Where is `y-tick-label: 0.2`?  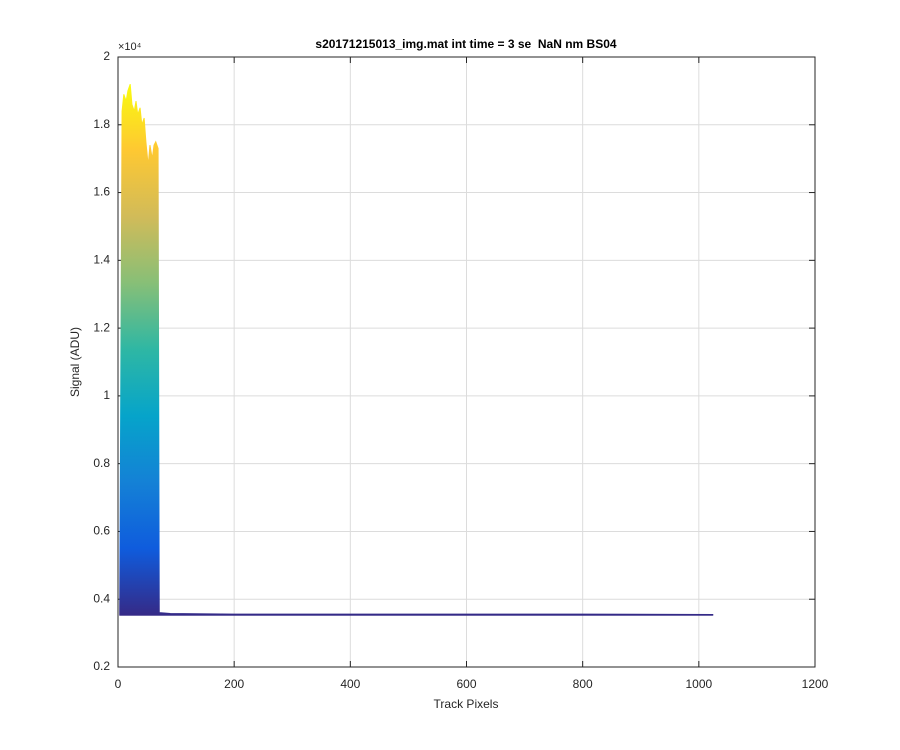 y-tick-label: 0.2 is located at coordinates (101, 666).